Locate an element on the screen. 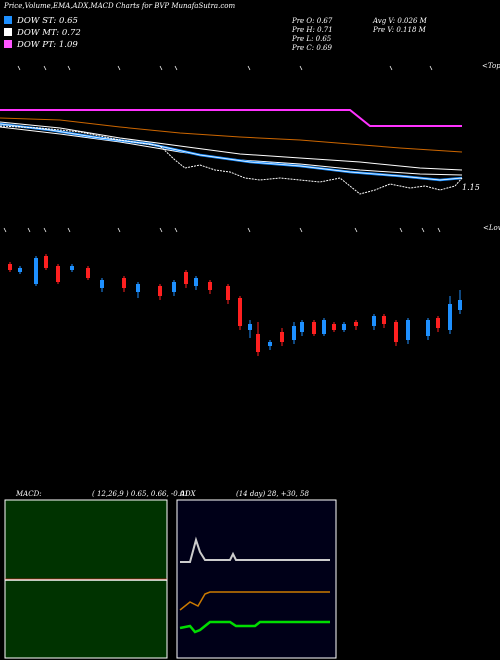 The width and height of the screenshot is (500, 660). prev-low: Pre L: 0.65 is located at coordinates (312, 39).